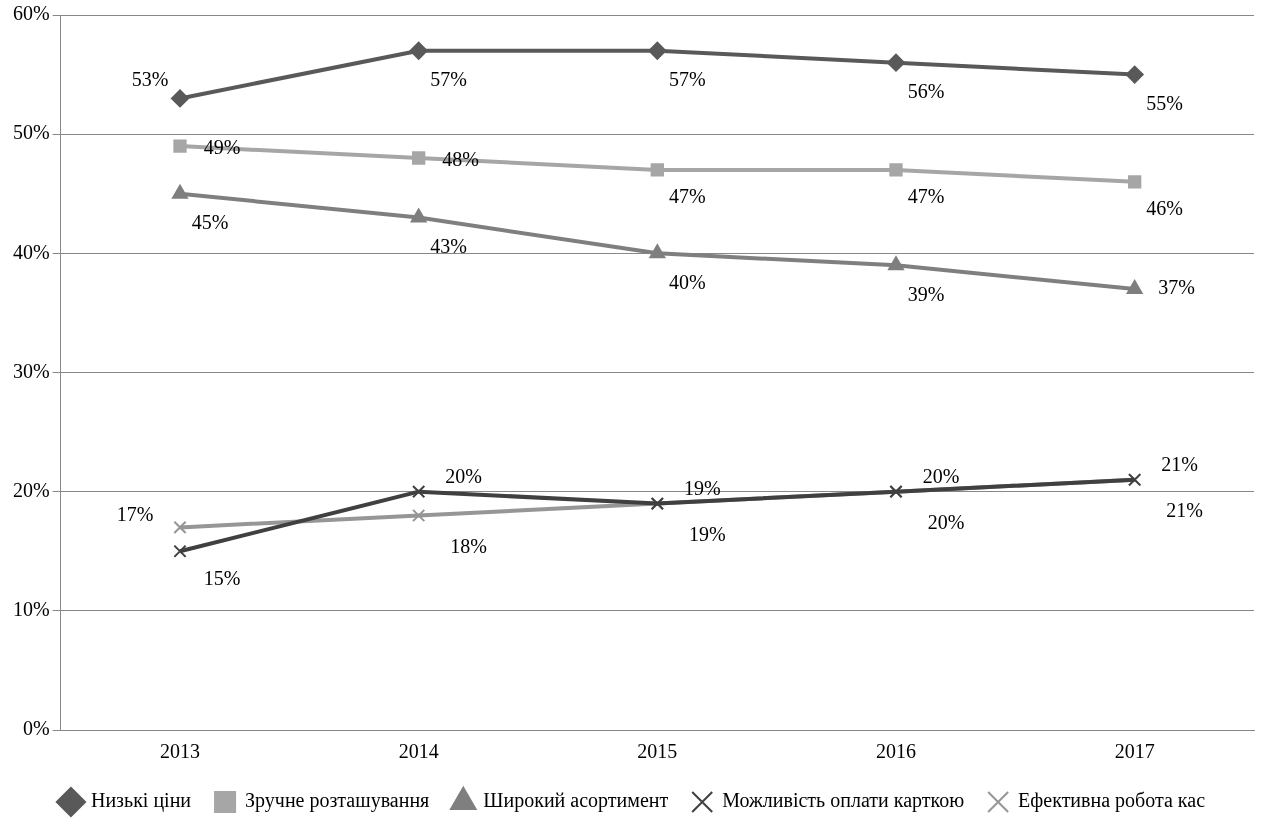 The width and height of the screenshot is (1264, 832). What do you see at coordinates (1164, 208) in the screenshot?
I see `data-label: 46%` at bounding box center [1164, 208].